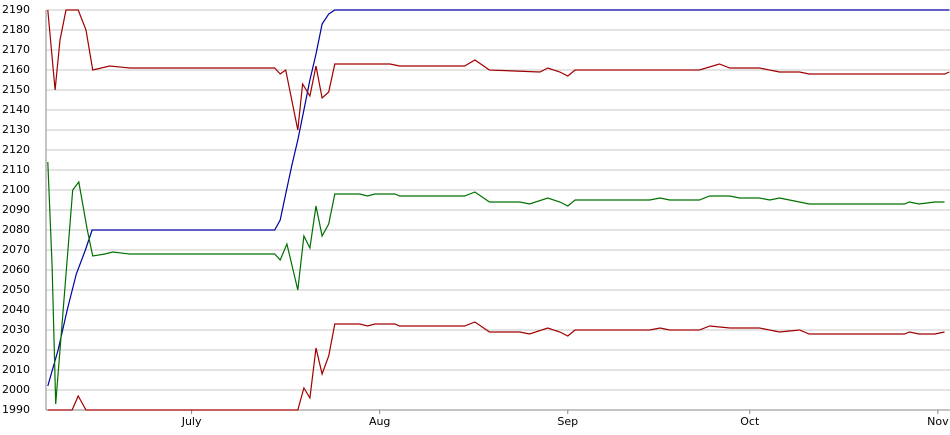 Image resolution: width=950 pixels, height=435 pixels. Describe the element at coordinates (16, 129) in the screenshot. I see `y-tick-label: 2130` at that location.